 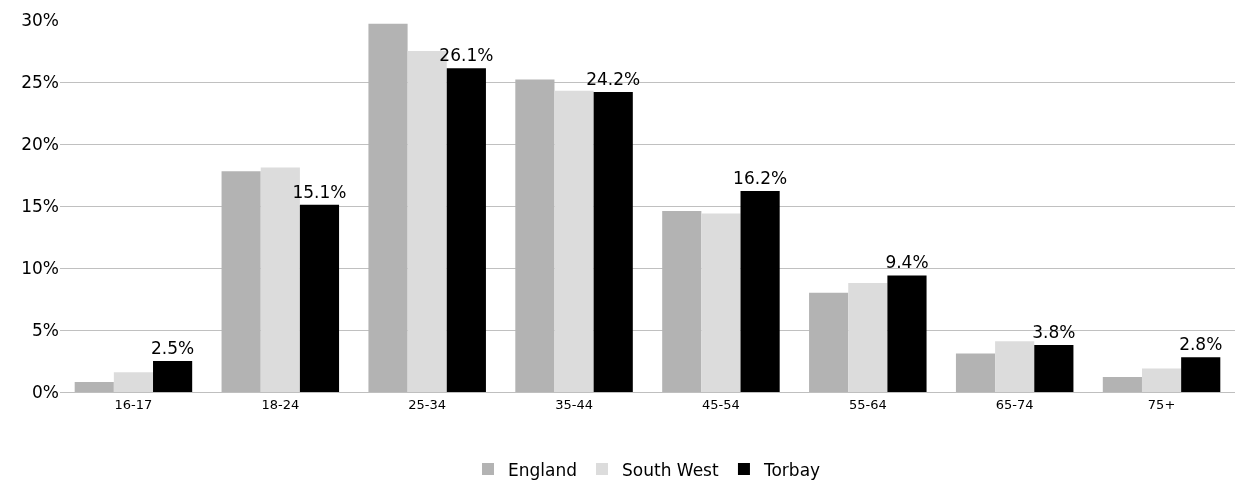 I want to click on y-tick-label: 30%, so click(x=40, y=19).